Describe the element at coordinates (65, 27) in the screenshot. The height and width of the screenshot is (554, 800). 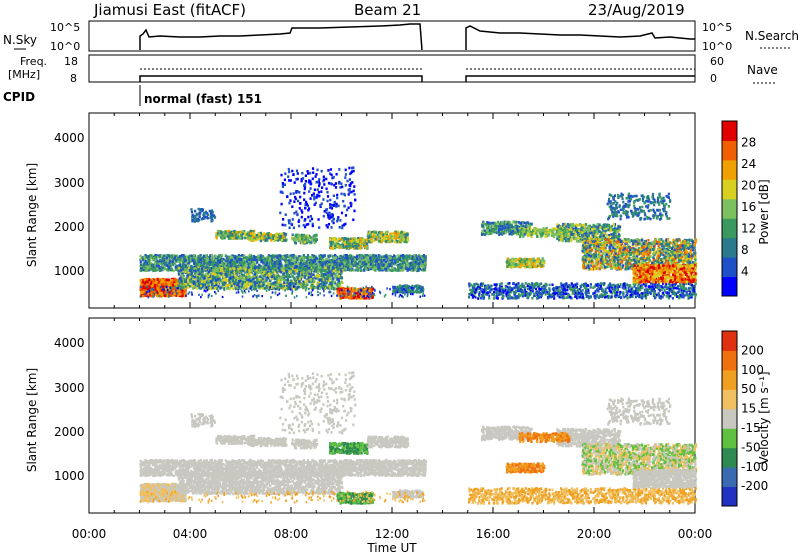
I see `nsky-tick-top: 10^5` at that location.